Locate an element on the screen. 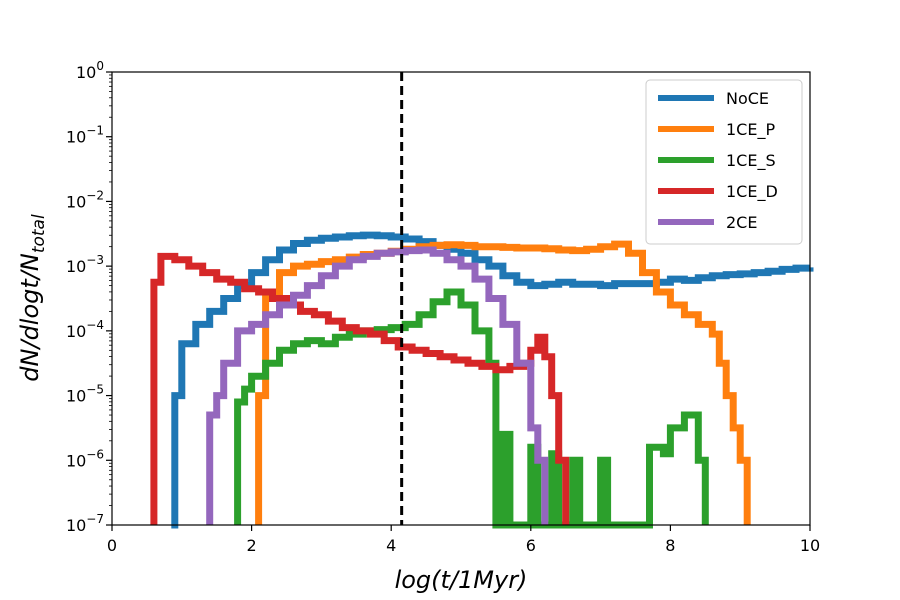  x-tick-label: 2 is located at coordinates (252, 545).